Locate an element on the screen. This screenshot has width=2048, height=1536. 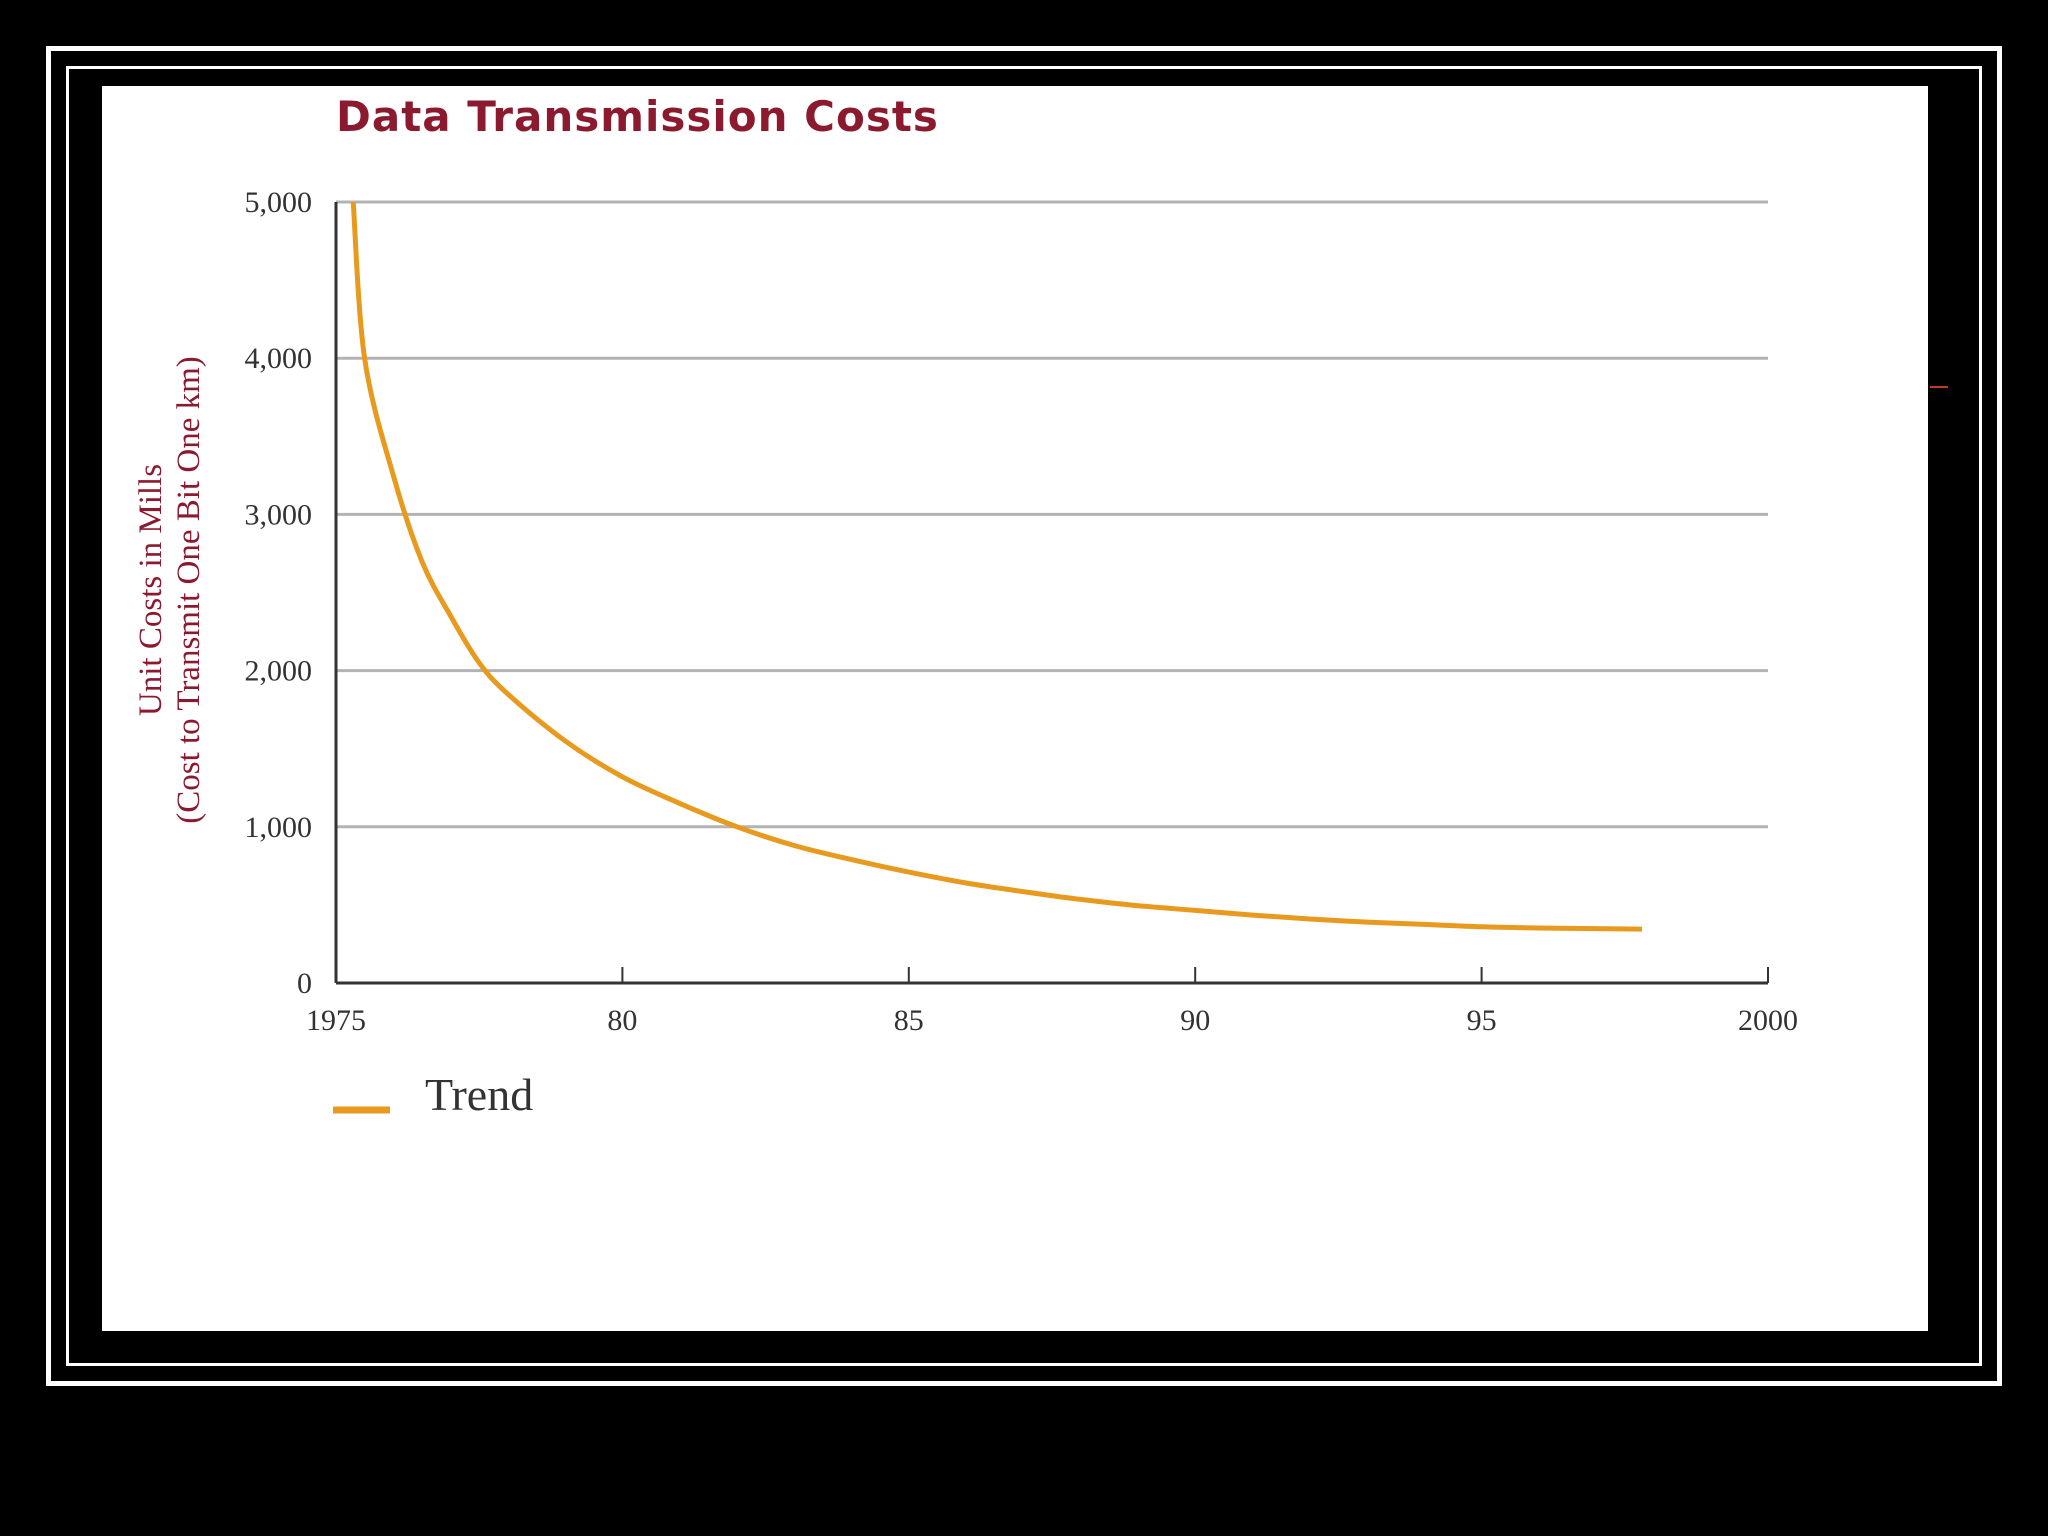
y-tick-label: 4,000 is located at coordinates (279, 358).